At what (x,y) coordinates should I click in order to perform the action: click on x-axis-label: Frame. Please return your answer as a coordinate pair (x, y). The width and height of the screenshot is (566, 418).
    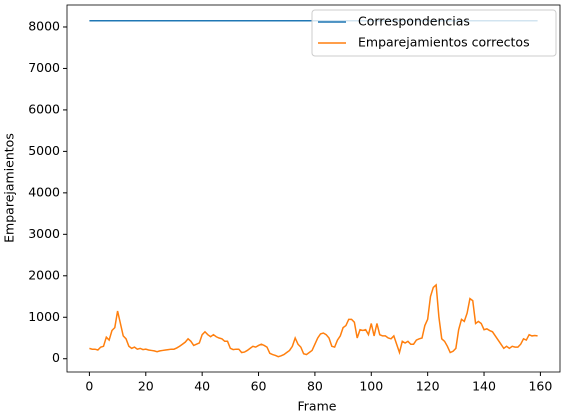
    Looking at the image, I should click on (317, 406).